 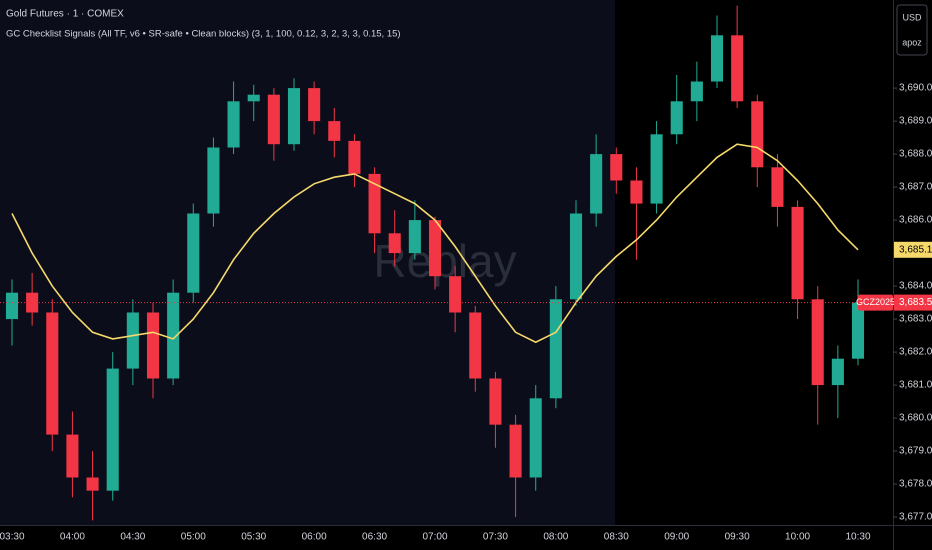 I want to click on y-tick-label: 3,688.0, so click(x=915, y=154).